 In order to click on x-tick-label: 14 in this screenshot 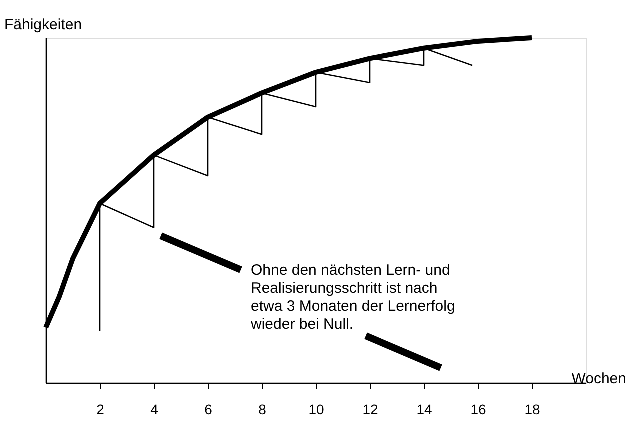, I will do `click(424, 410)`.